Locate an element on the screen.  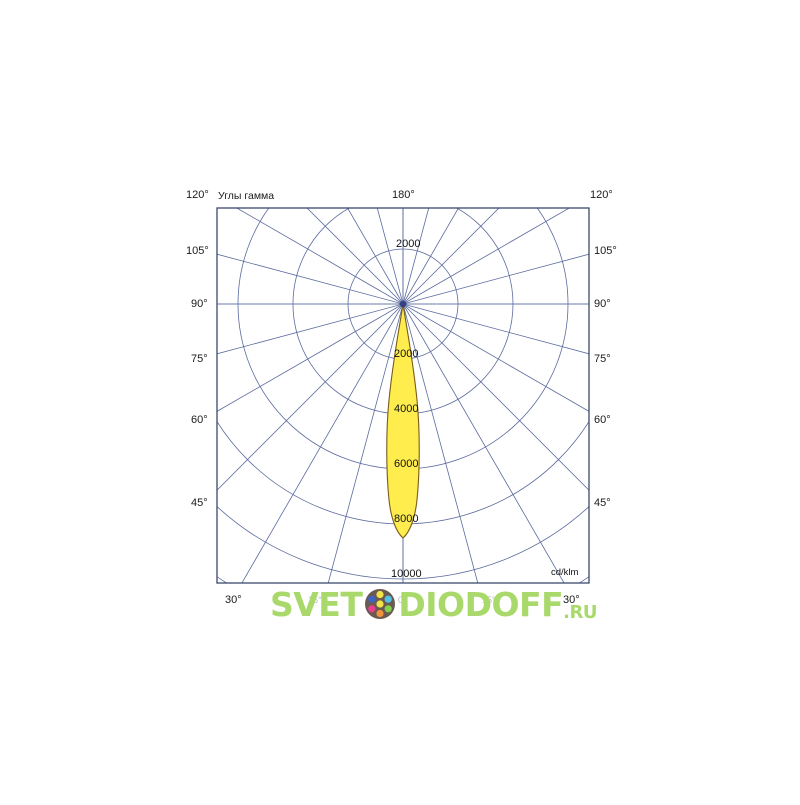
origin-marker is located at coordinates (403, 304).